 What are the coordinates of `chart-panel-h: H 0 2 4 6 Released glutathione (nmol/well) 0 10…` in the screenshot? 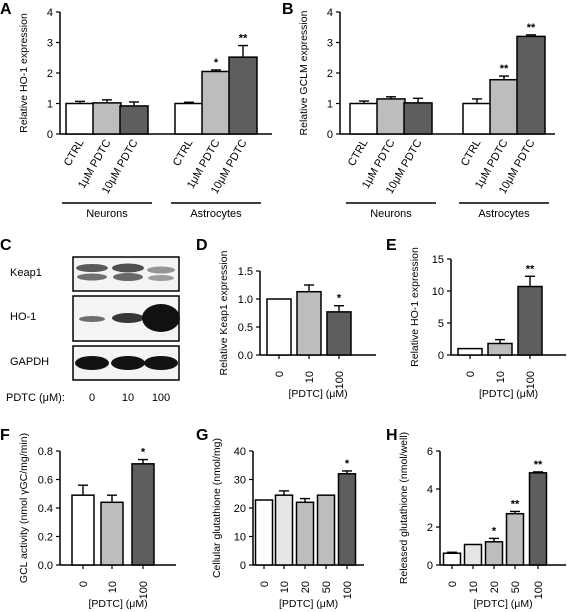 It's located at (476, 518).